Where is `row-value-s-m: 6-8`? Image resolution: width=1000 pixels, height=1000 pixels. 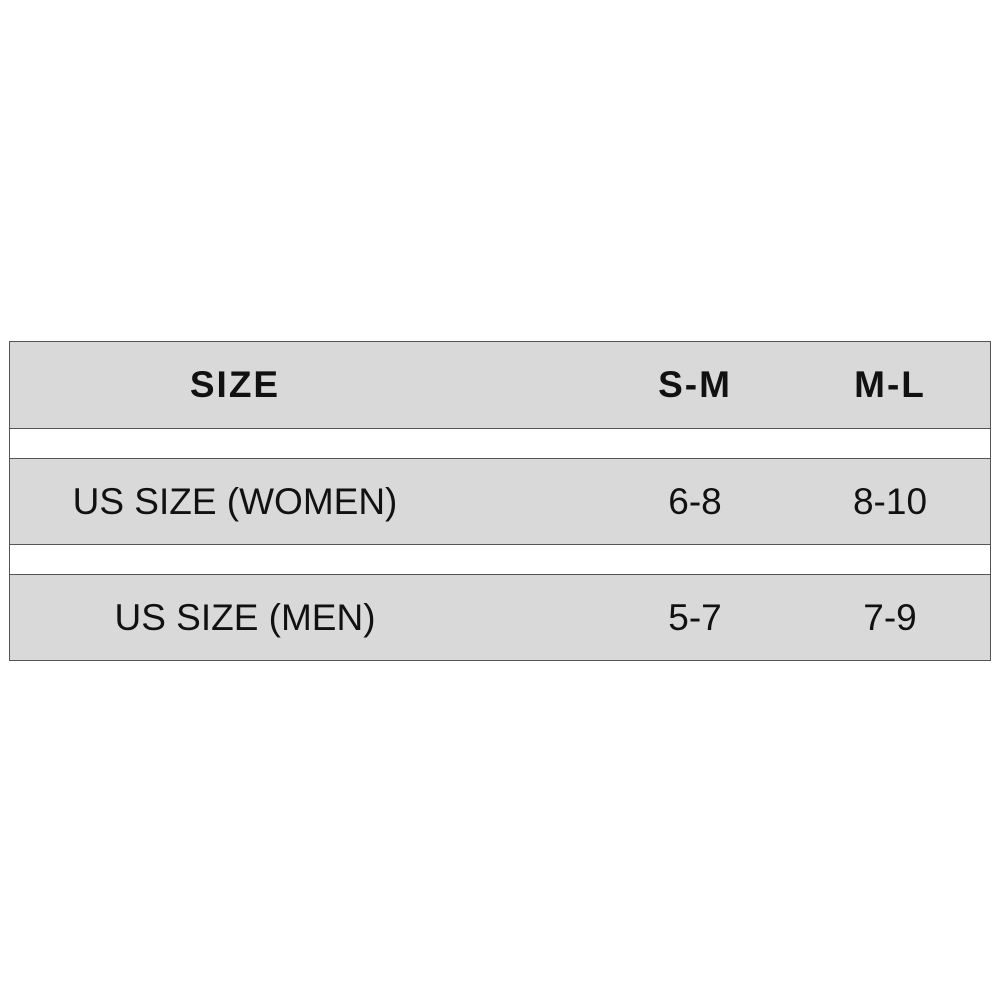 row-value-s-m: 6-8 is located at coordinates (695, 501).